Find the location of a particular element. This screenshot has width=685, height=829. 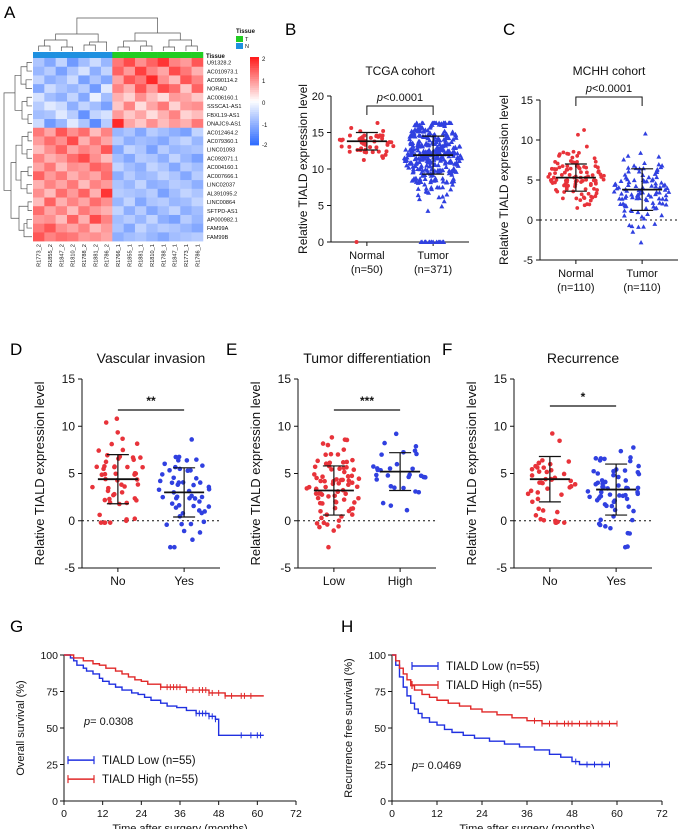

survival-curve is located at coordinates (164, 675).